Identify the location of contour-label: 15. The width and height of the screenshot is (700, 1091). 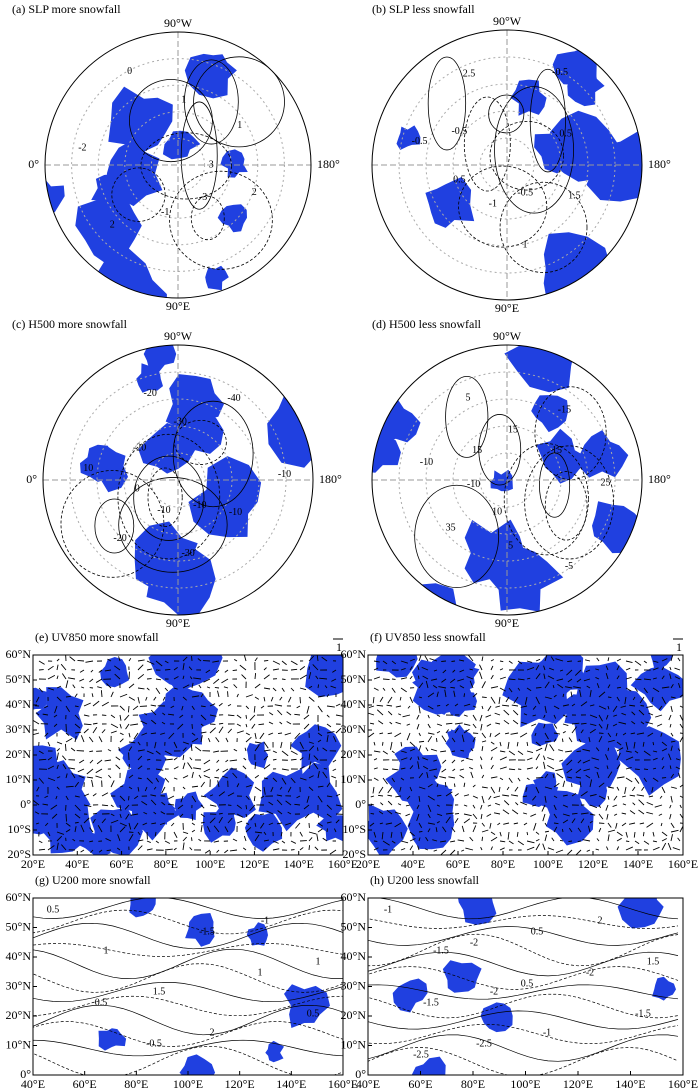
(477, 450).